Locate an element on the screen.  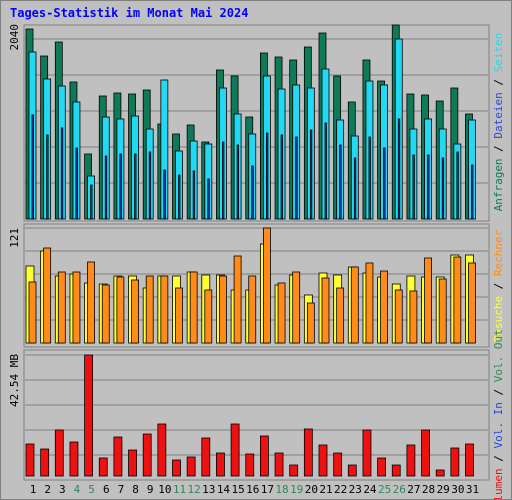
x-axis-day-label: 4 is located at coordinates (77, 489).